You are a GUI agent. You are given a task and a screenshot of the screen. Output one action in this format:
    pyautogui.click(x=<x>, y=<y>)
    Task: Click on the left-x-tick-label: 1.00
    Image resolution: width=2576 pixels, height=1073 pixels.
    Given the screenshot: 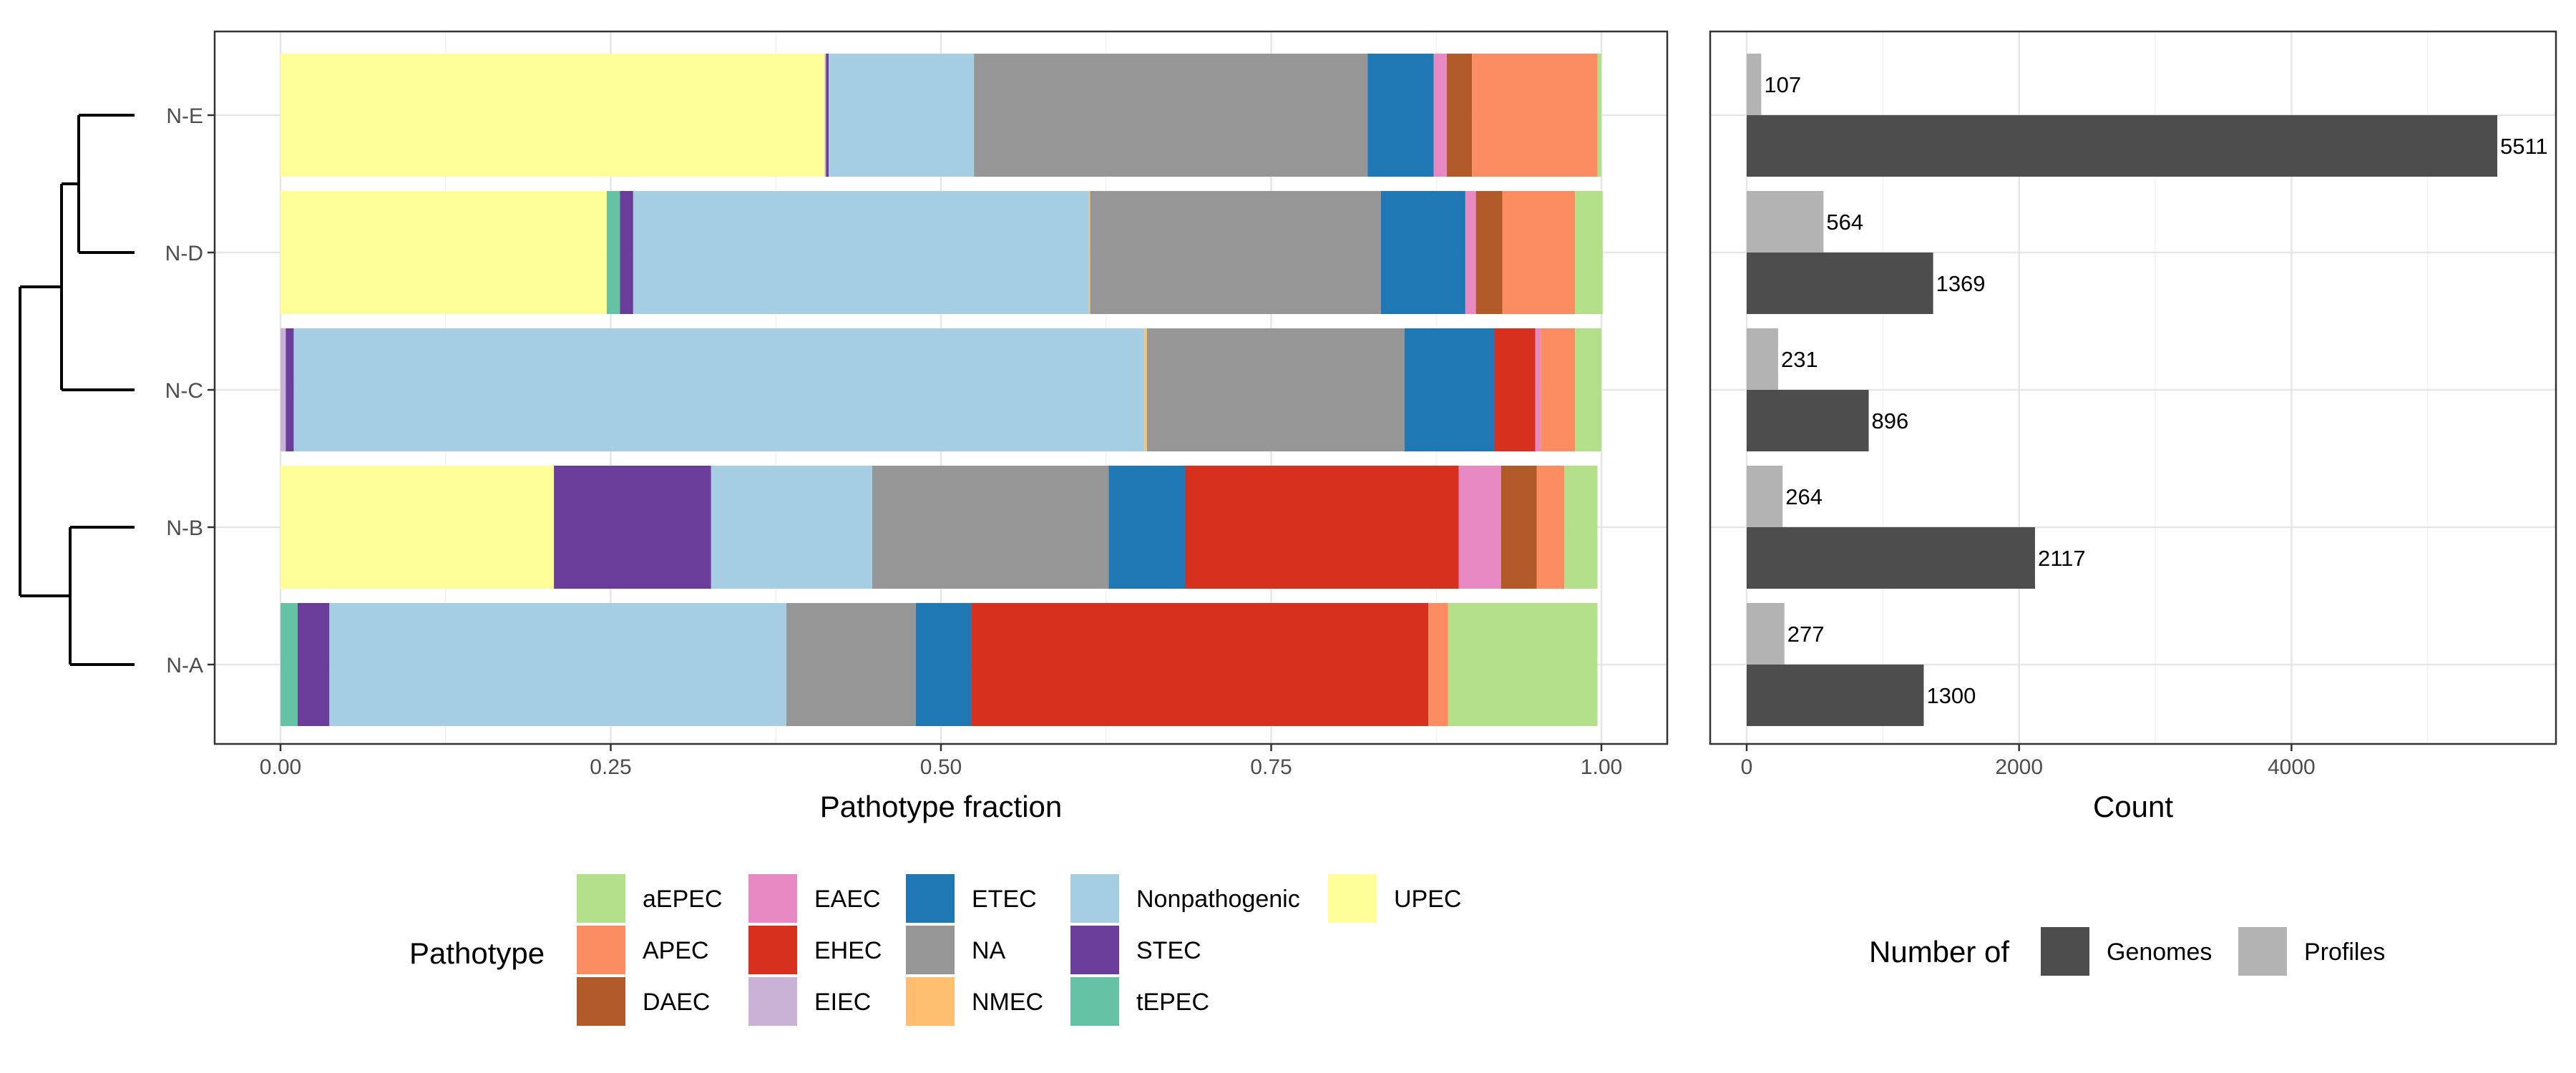 What is the action you would take?
    pyautogui.click(x=1601, y=767)
    